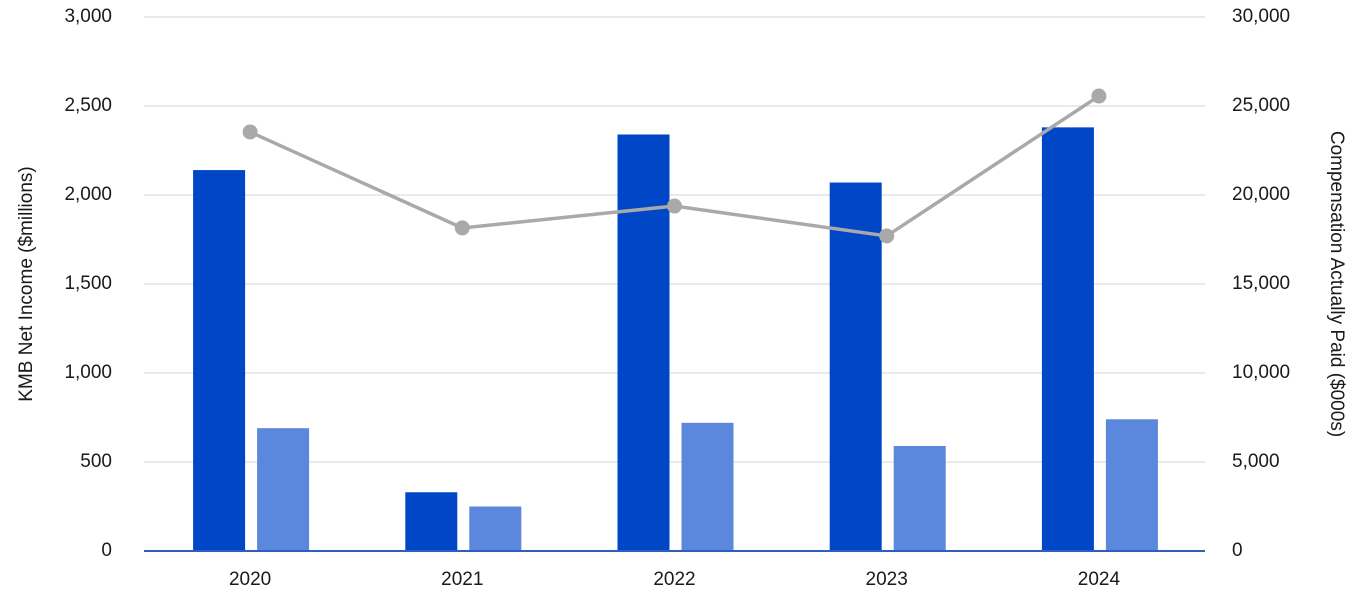  I want to click on y-tick-label: 3,000, so click(88, 16).